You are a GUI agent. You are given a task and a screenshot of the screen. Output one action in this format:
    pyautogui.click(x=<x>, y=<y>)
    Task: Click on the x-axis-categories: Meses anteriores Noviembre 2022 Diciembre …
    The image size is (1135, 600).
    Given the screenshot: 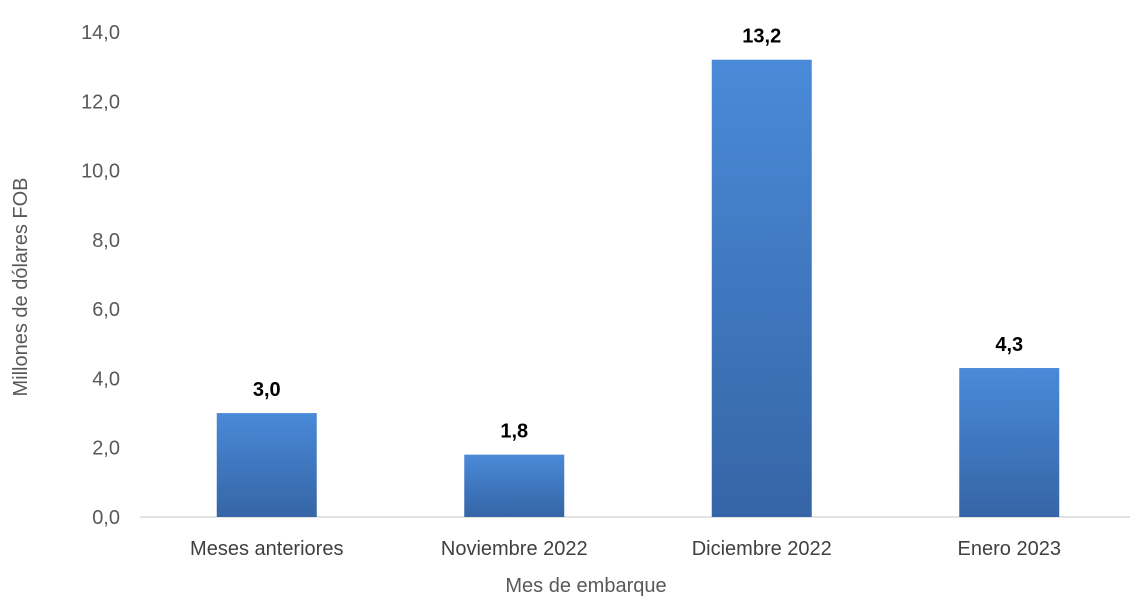 What is the action you would take?
    pyautogui.click(x=625, y=549)
    